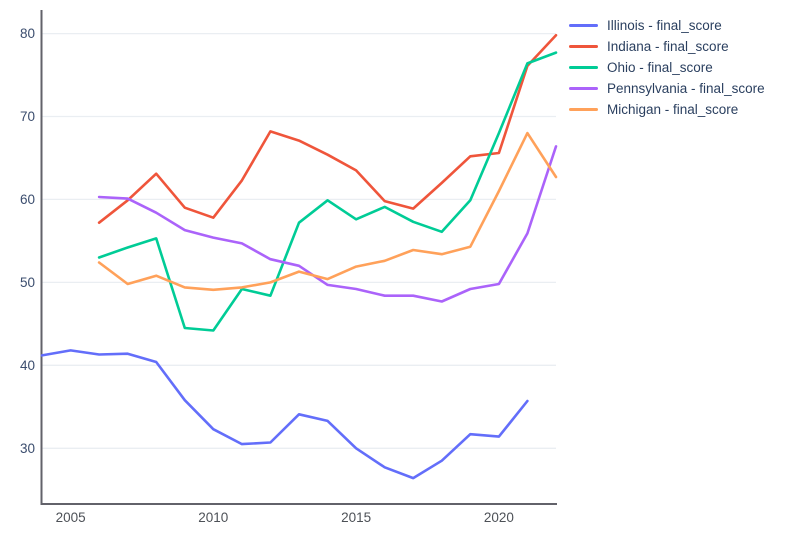 The image size is (800, 536). I want to click on legend-item-indiana: Indiana - final_score, so click(667, 46).